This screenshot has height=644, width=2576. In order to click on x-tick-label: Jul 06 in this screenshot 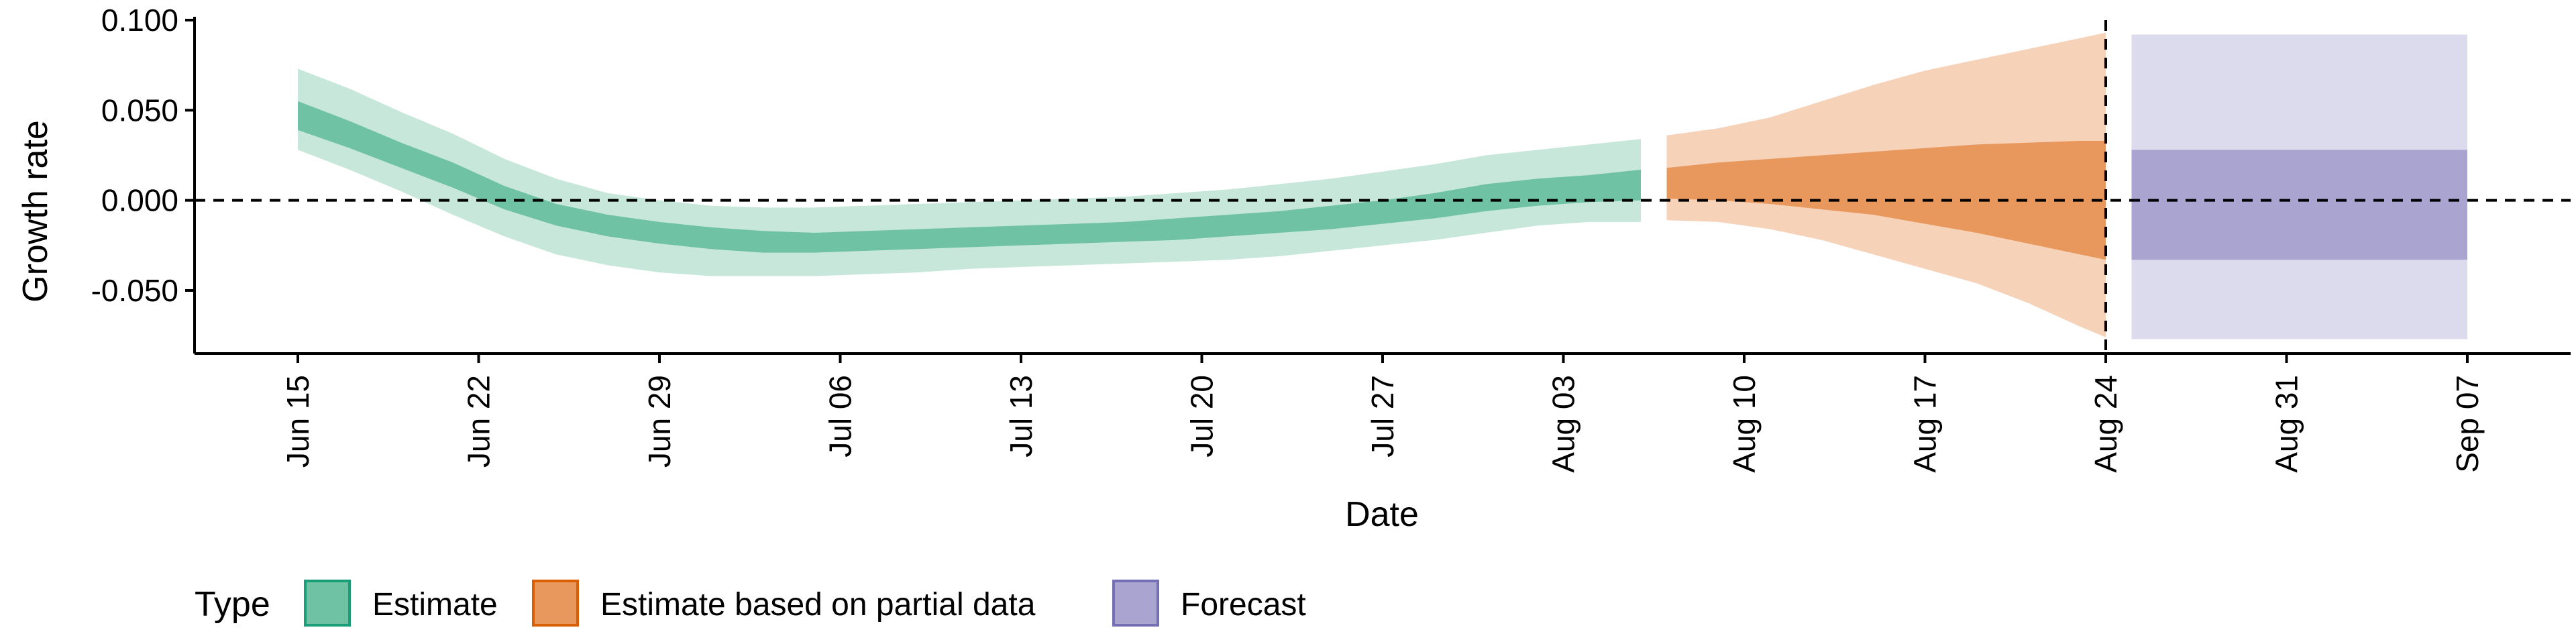, I will do `click(840, 416)`.